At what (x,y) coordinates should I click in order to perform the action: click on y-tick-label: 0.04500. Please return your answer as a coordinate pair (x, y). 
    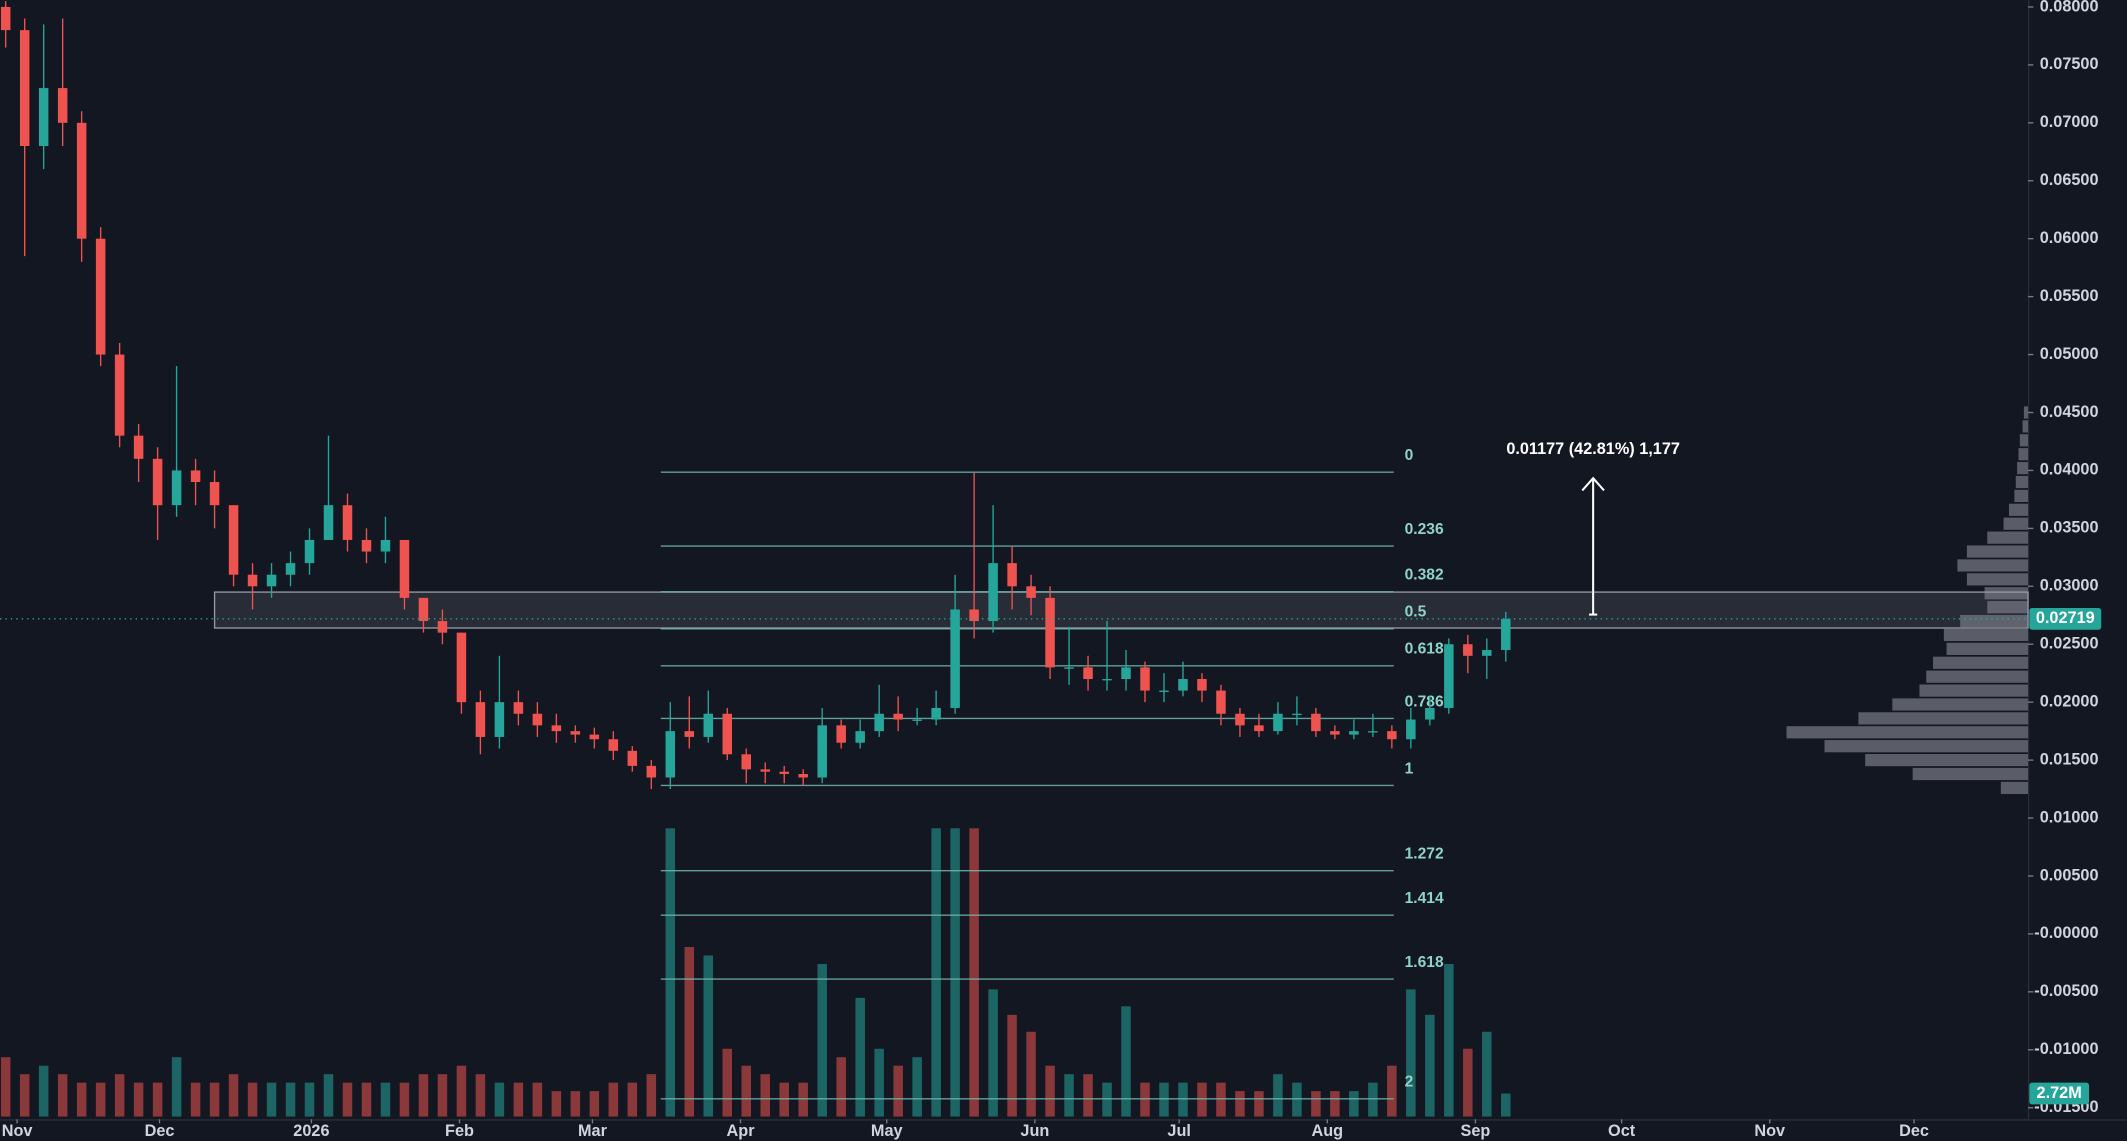
    Looking at the image, I should click on (2069, 412).